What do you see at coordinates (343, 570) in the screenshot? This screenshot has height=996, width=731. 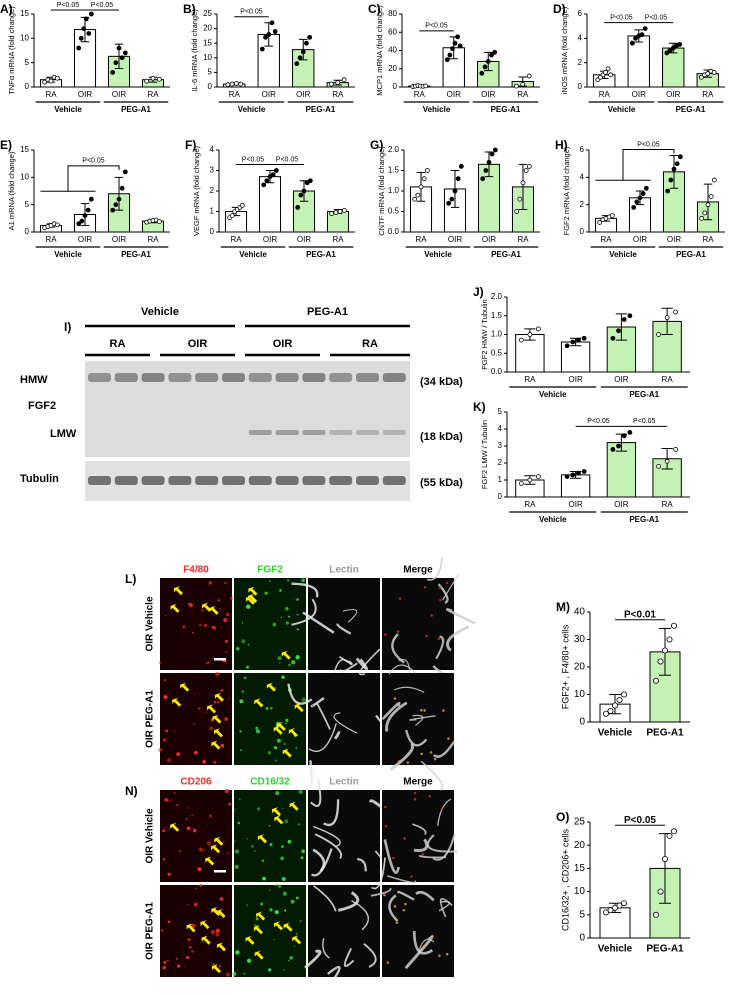 I see `column-label: Lectin` at bounding box center [343, 570].